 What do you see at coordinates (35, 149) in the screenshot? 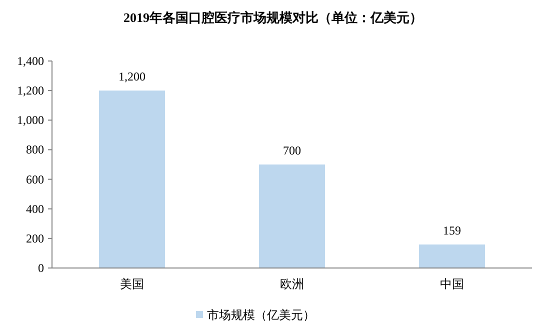
I see `y-tick-label: 800` at bounding box center [35, 149].